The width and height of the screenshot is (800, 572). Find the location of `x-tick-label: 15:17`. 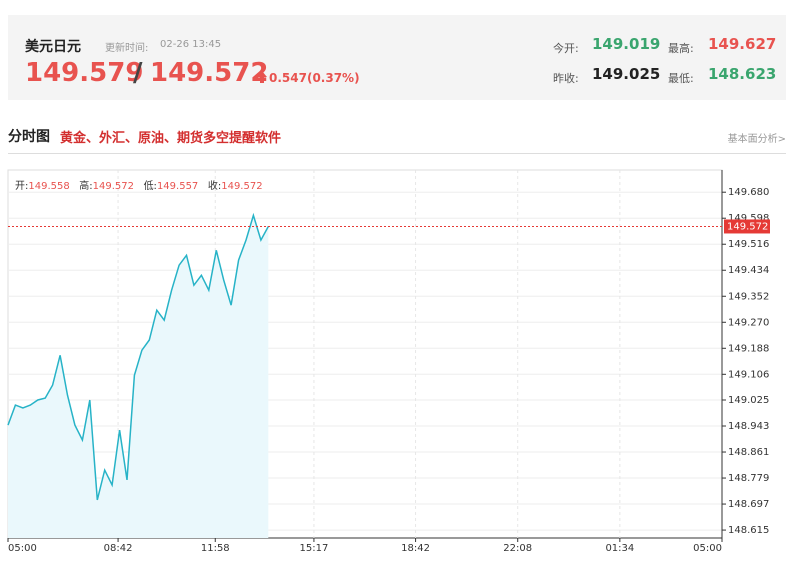

x-tick-label: 15:17 is located at coordinates (314, 548).